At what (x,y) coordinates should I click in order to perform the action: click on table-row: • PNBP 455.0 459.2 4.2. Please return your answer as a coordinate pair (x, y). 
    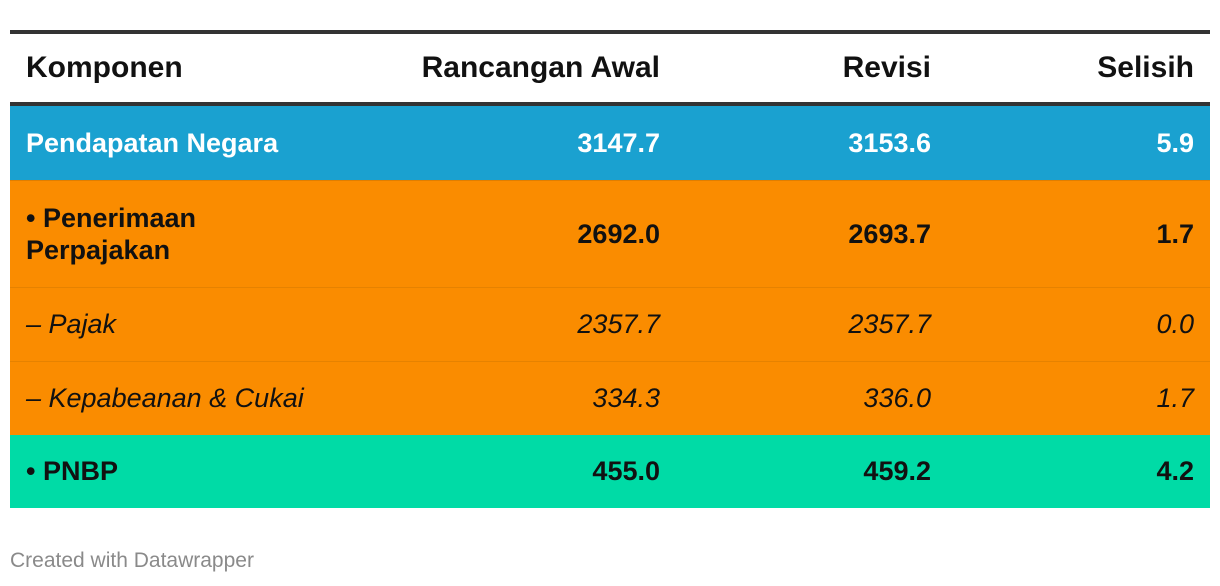
    Looking at the image, I should click on (610, 471).